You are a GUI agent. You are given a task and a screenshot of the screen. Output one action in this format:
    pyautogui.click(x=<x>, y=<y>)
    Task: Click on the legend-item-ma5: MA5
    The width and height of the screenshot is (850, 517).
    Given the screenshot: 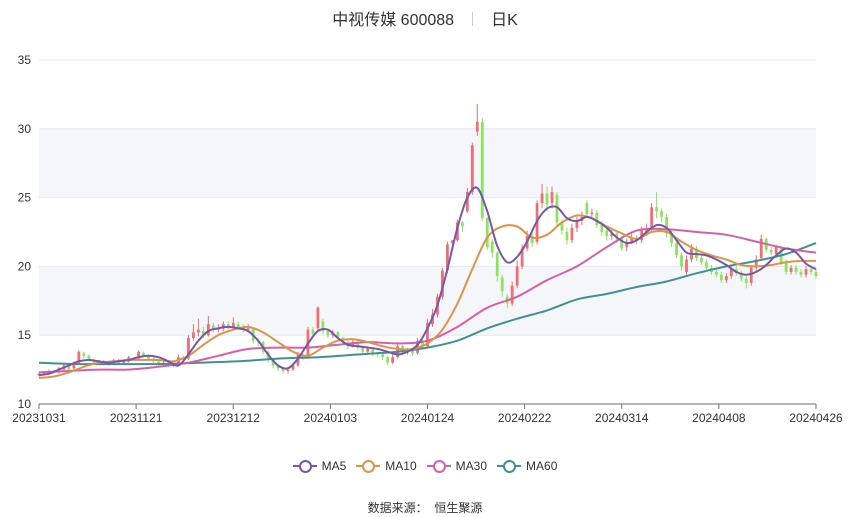 What is the action you would take?
    pyautogui.click(x=319, y=466)
    